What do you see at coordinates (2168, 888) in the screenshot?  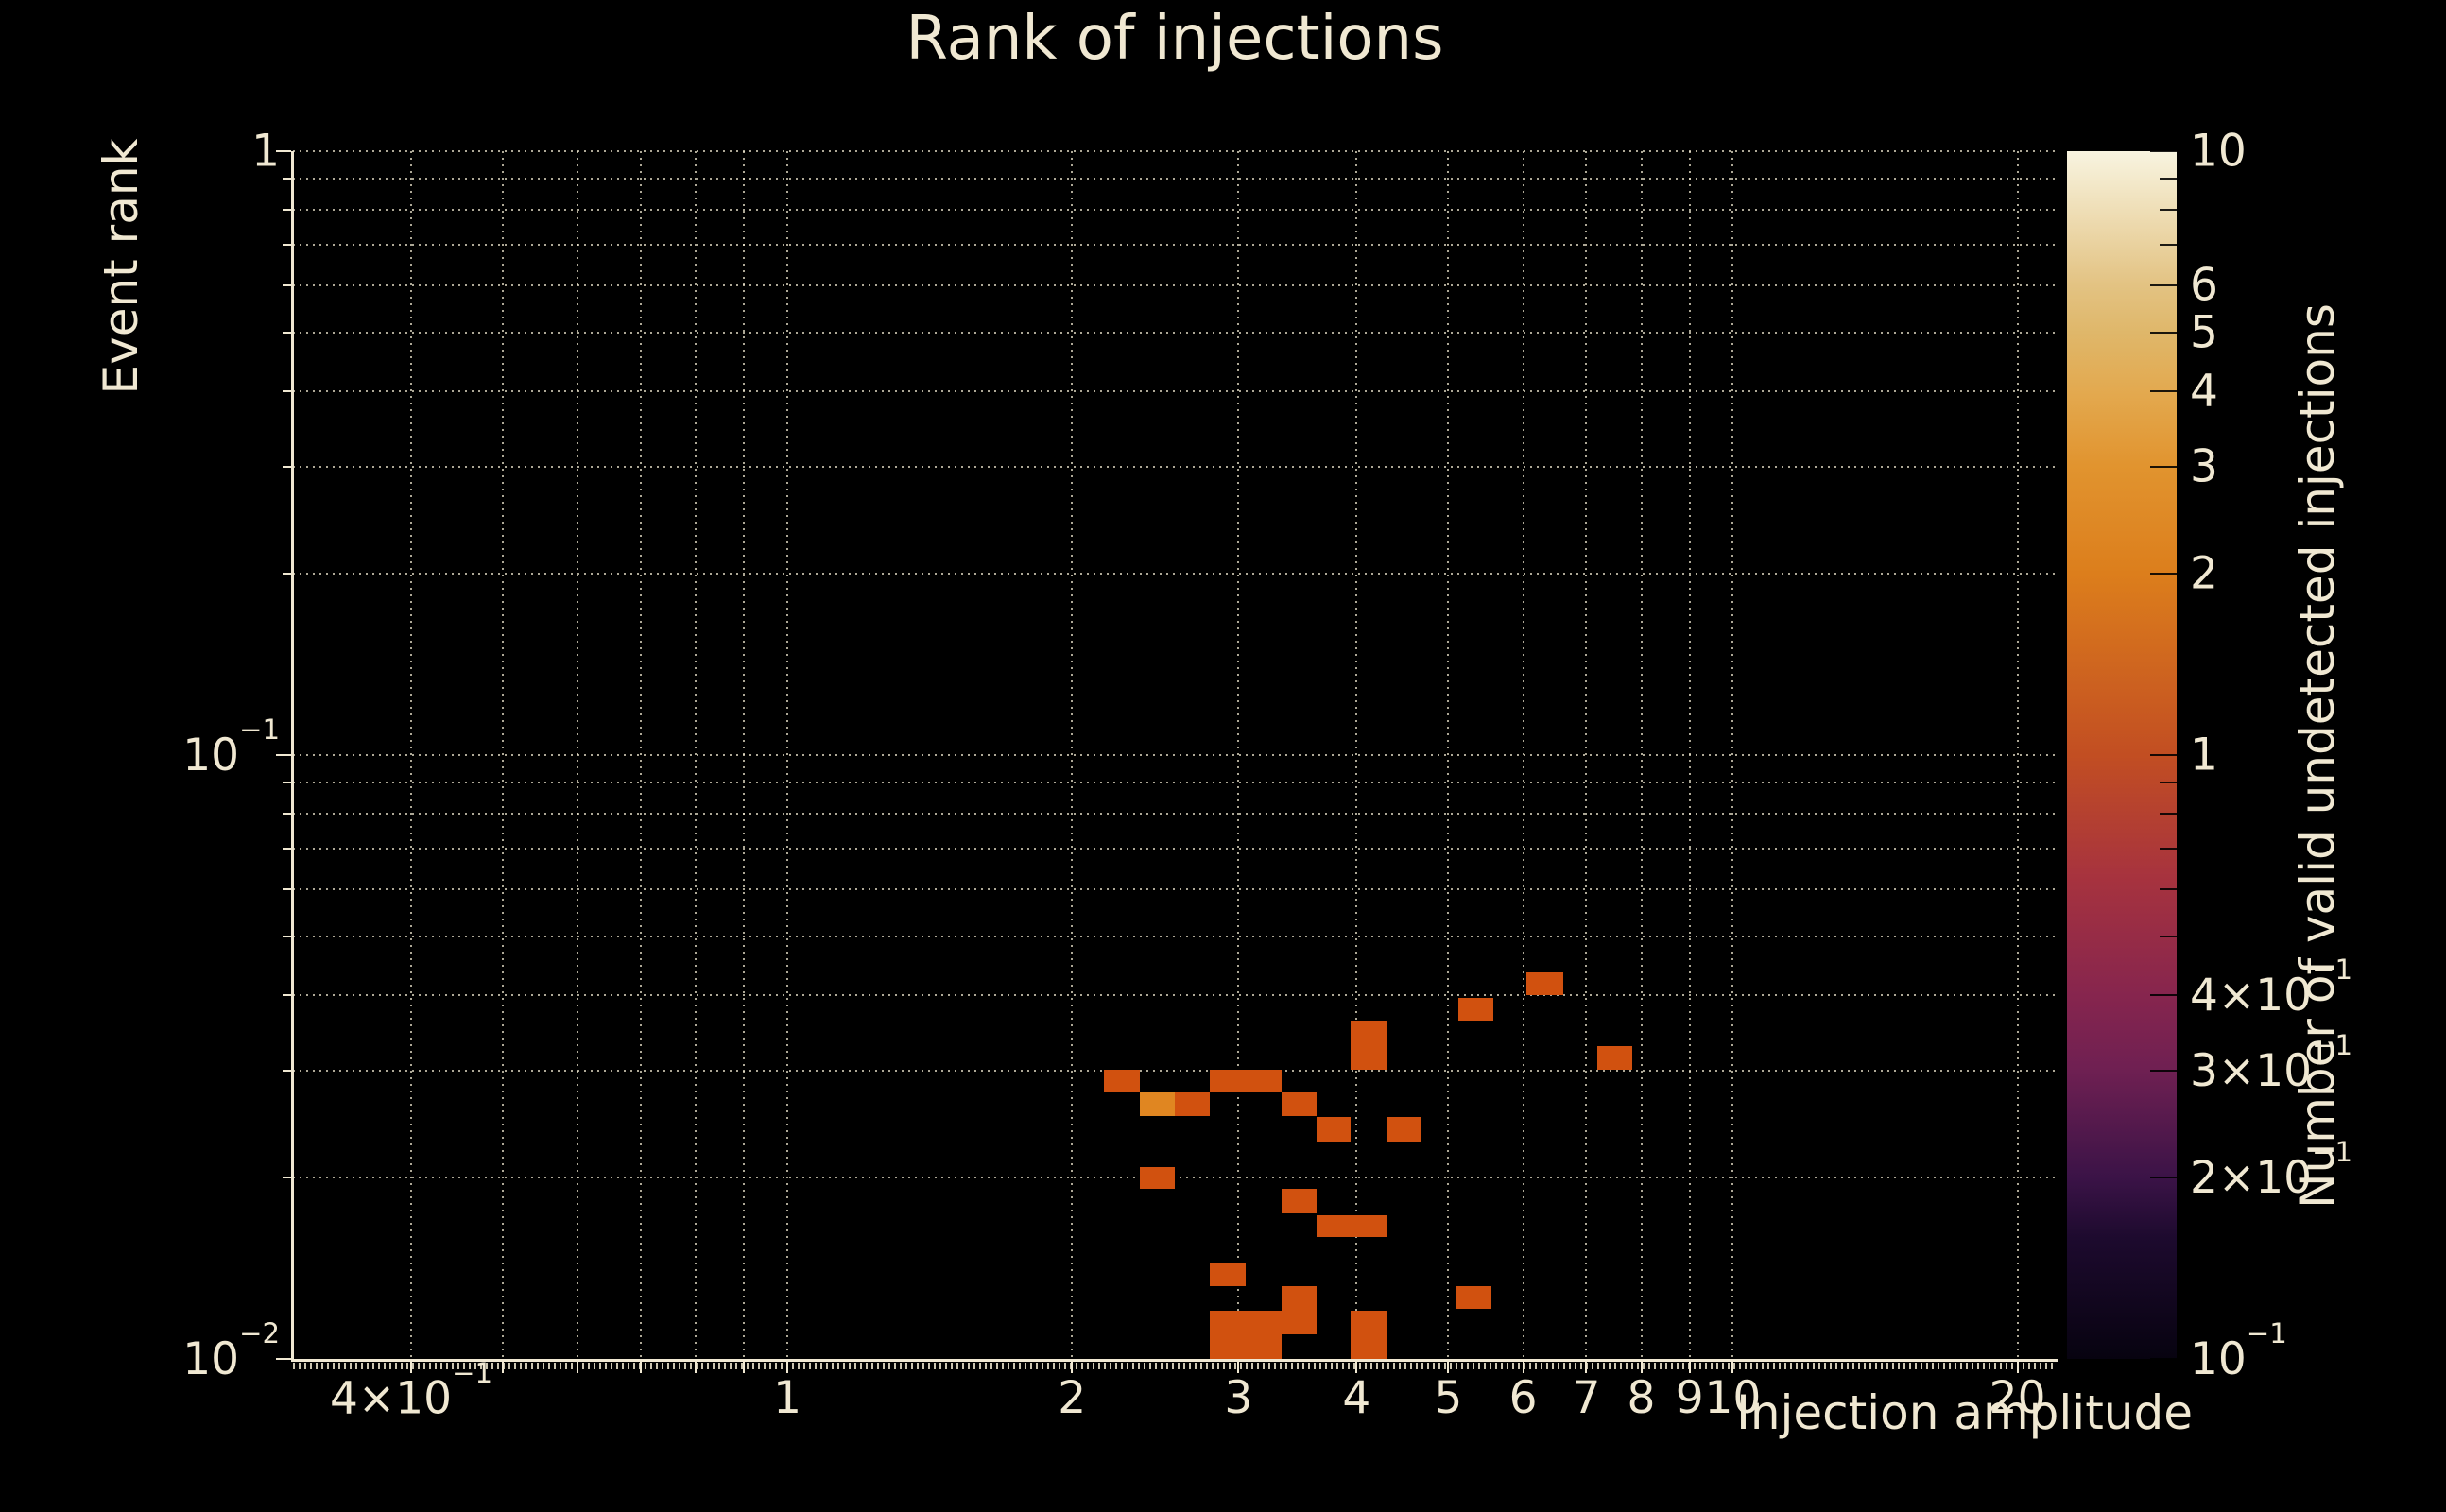 I see `colorbar-minor-tick-0.6` at bounding box center [2168, 888].